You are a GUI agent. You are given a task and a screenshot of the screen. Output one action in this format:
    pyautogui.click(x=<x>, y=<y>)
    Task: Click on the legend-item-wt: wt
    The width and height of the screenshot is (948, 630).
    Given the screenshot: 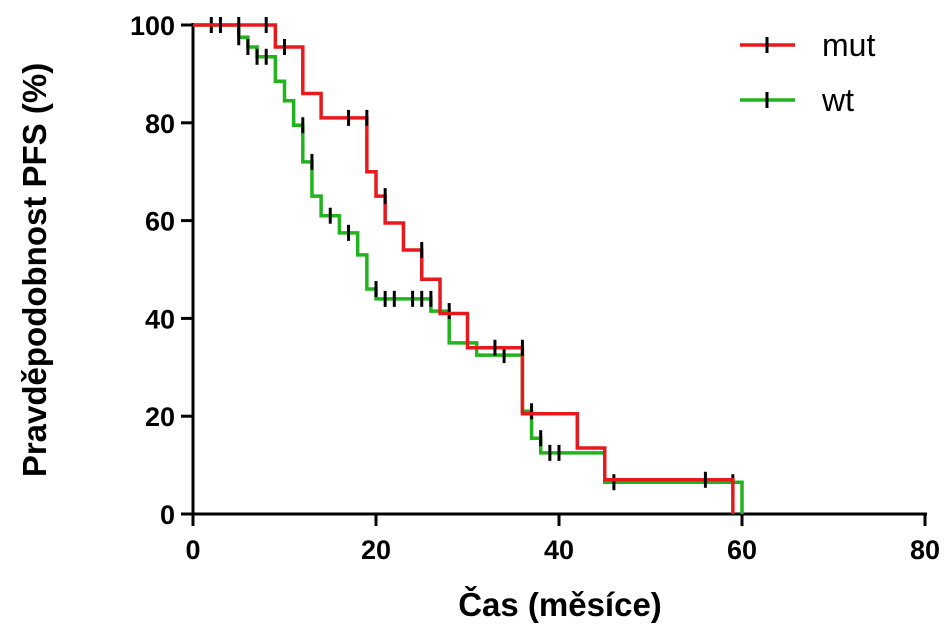 What is the action you would take?
    pyautogui.click(x=797, y=100)
    